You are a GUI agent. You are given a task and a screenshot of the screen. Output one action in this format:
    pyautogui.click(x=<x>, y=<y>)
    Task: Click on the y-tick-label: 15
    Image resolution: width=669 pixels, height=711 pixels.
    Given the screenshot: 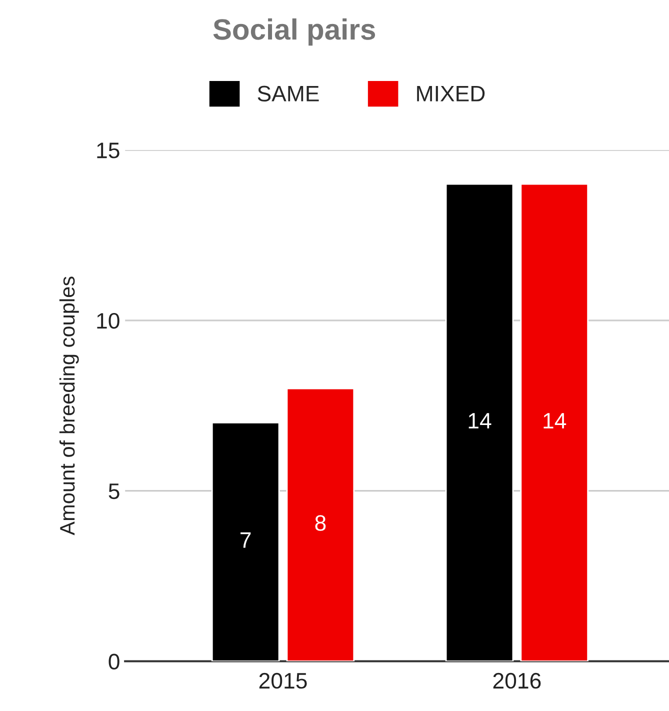 What is the action you would take?
    pyautogui.click(x=108, y=150)
    